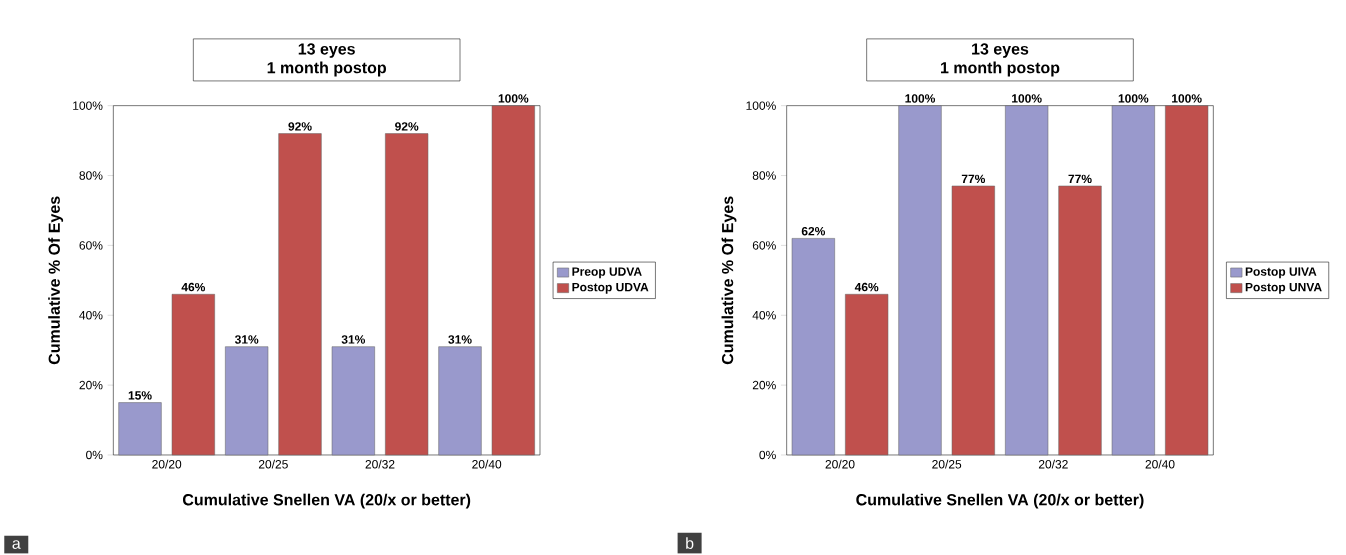 Image resolution: width=1346 pixels, height=555 pixels. What do you see at coordinates (1281, 273) in the screenshot?
I see `legend-label: Postop UIVA` at bounding box center [1281, 273].